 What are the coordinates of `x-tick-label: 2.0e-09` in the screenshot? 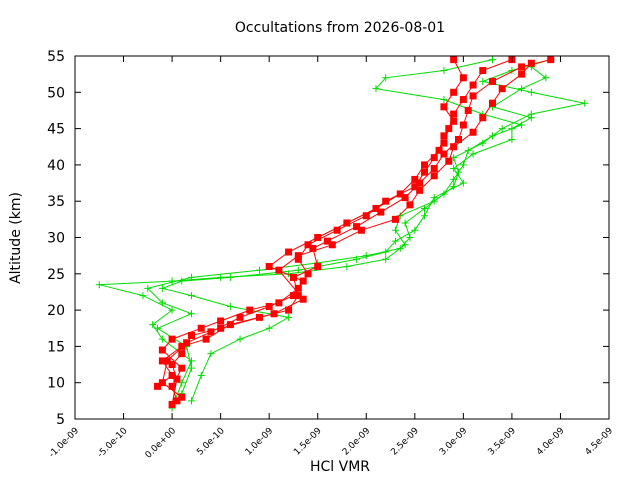 It's located at (357, 442).